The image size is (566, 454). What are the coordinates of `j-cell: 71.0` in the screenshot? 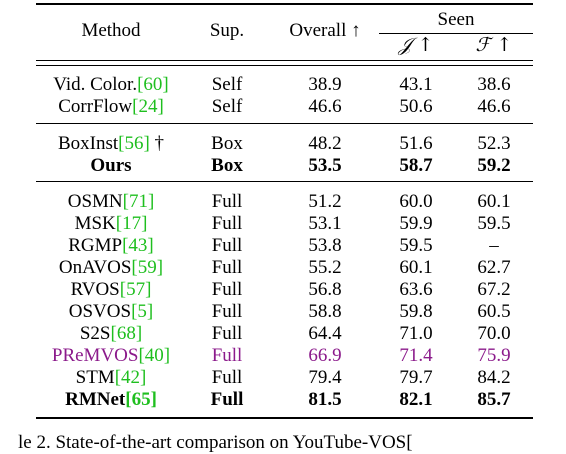 It's located at (416, 333).